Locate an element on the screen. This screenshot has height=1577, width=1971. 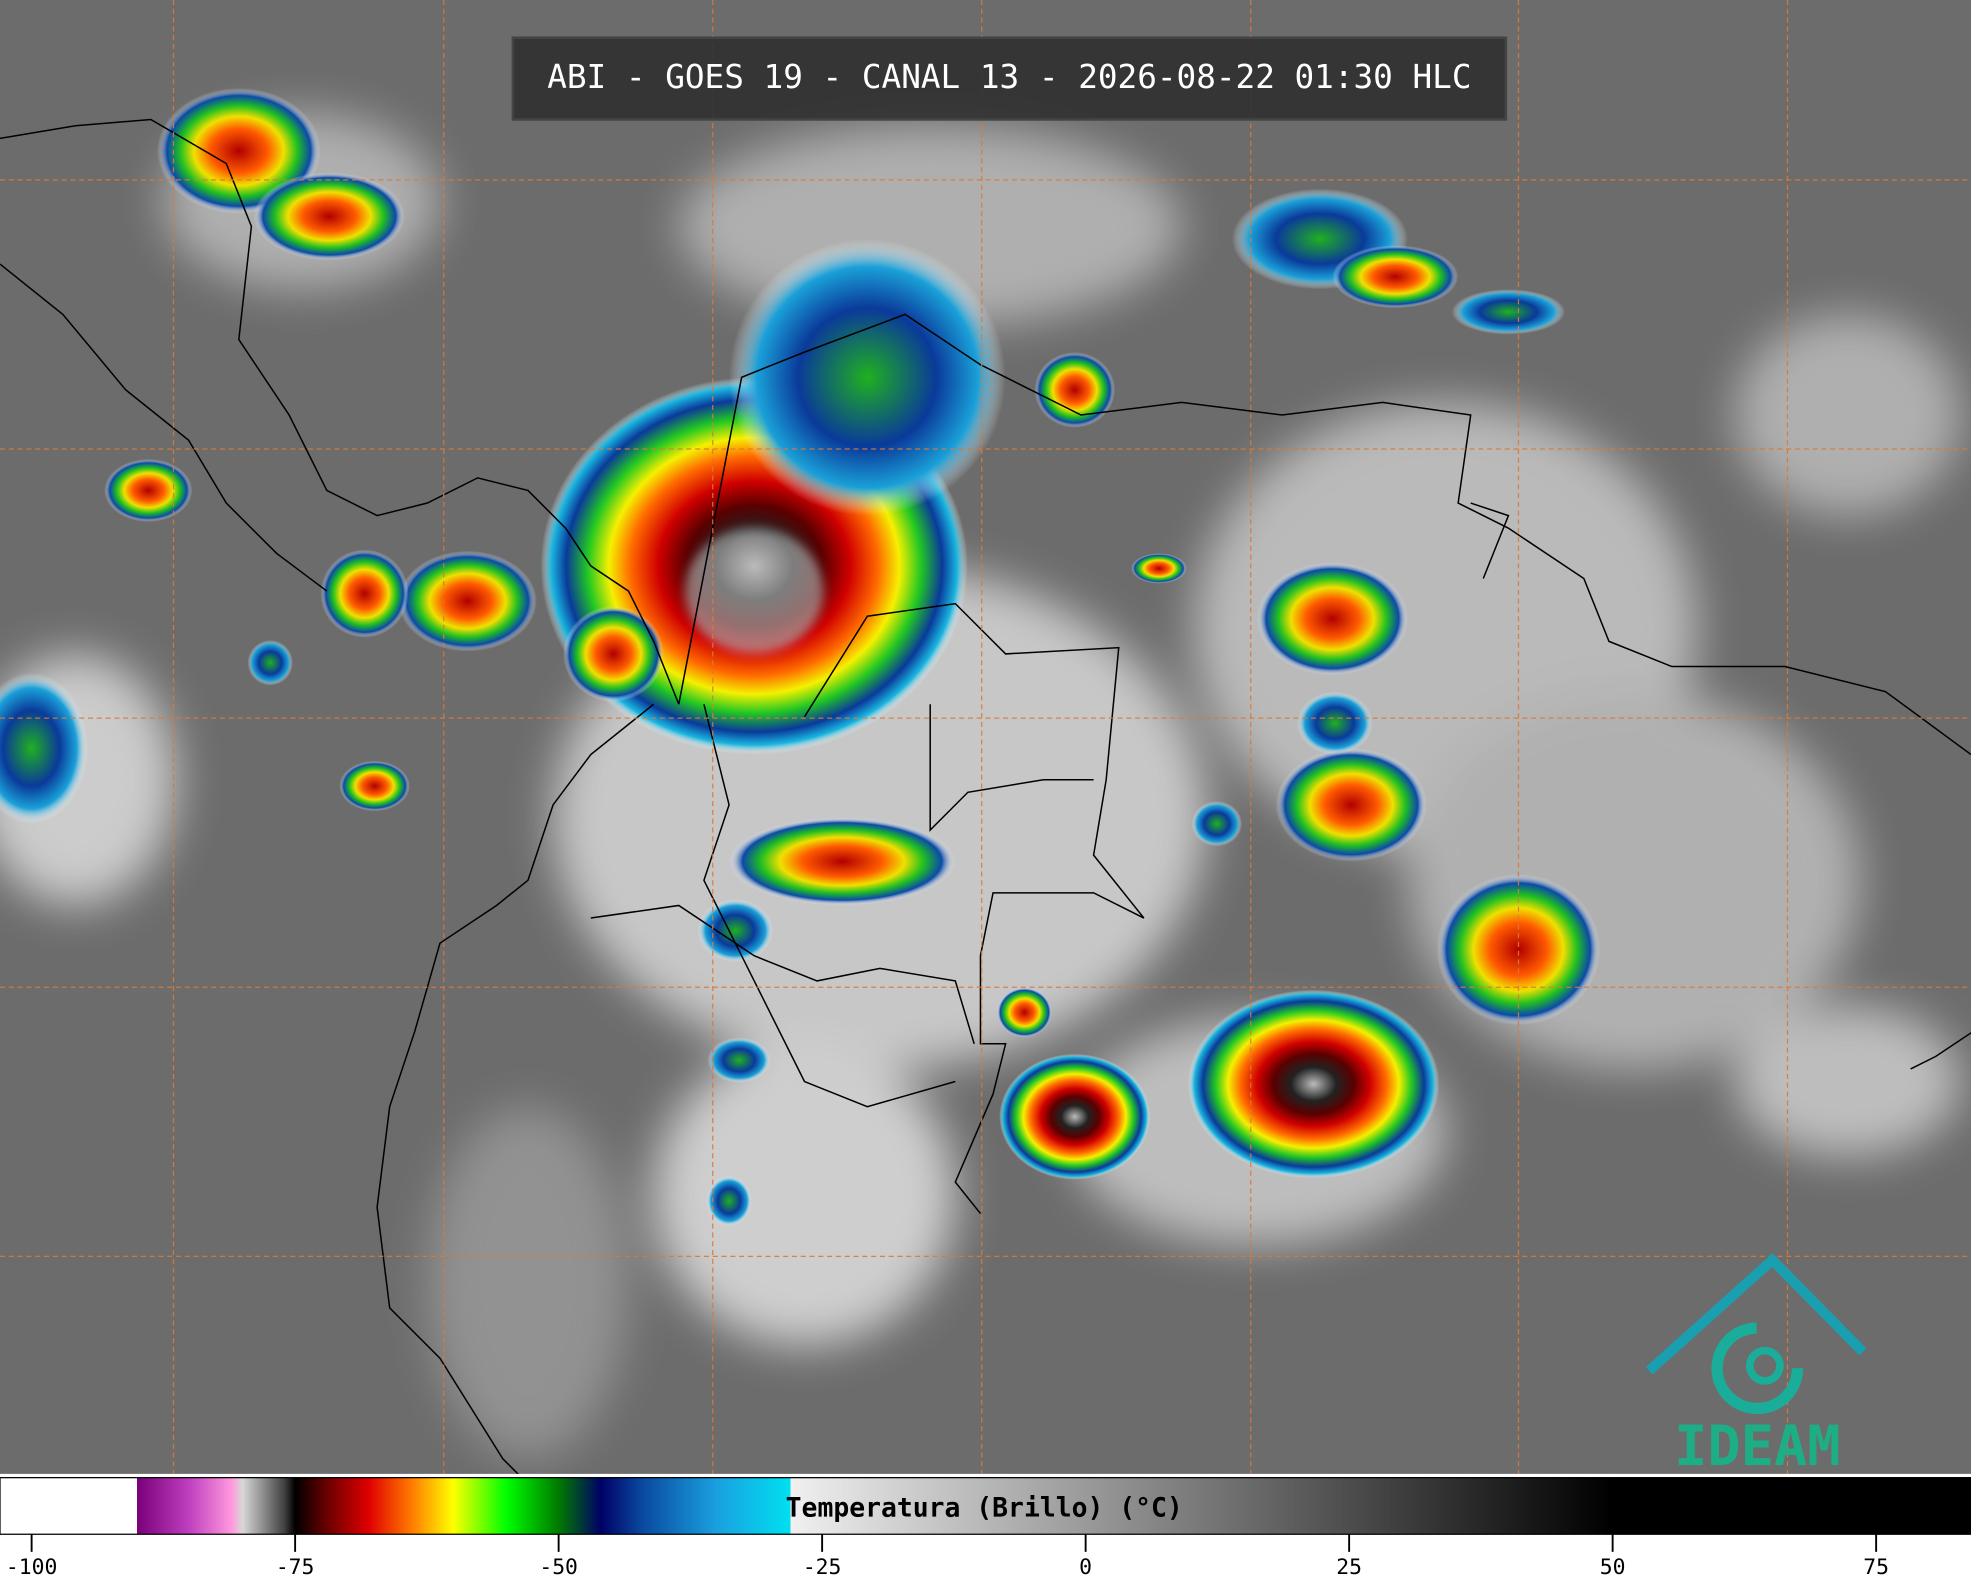
colorbar-label: Temperatura (Brillo) (°C) is located at coordinates (984, 1508).